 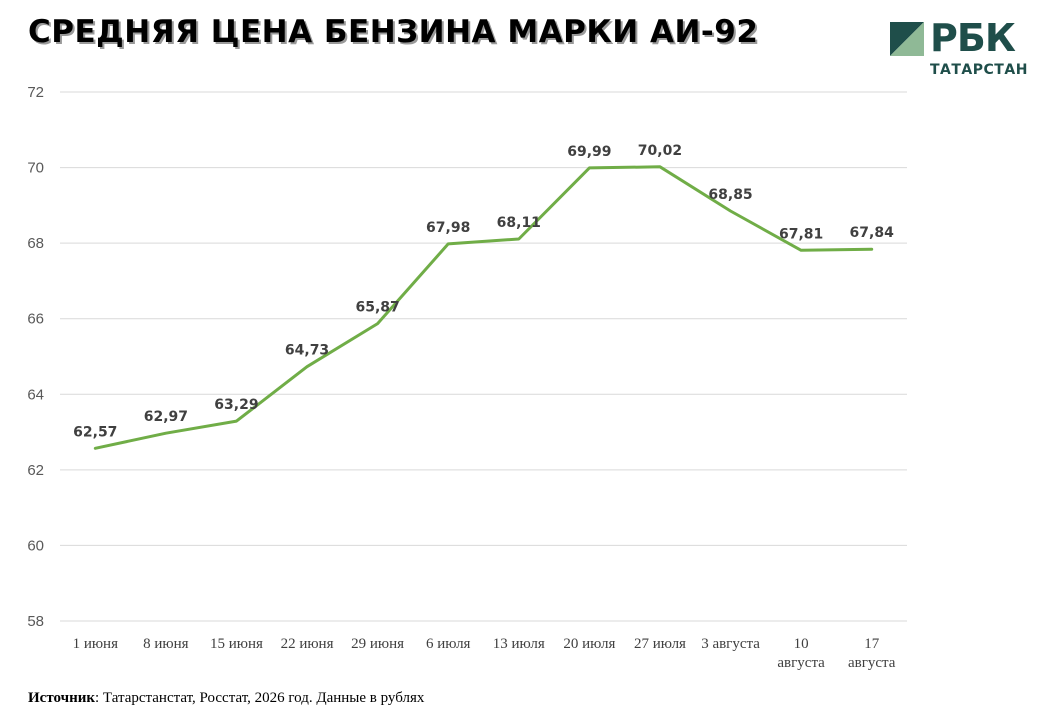 I want to click on source-label: Источник, so click(x=61, y=698).